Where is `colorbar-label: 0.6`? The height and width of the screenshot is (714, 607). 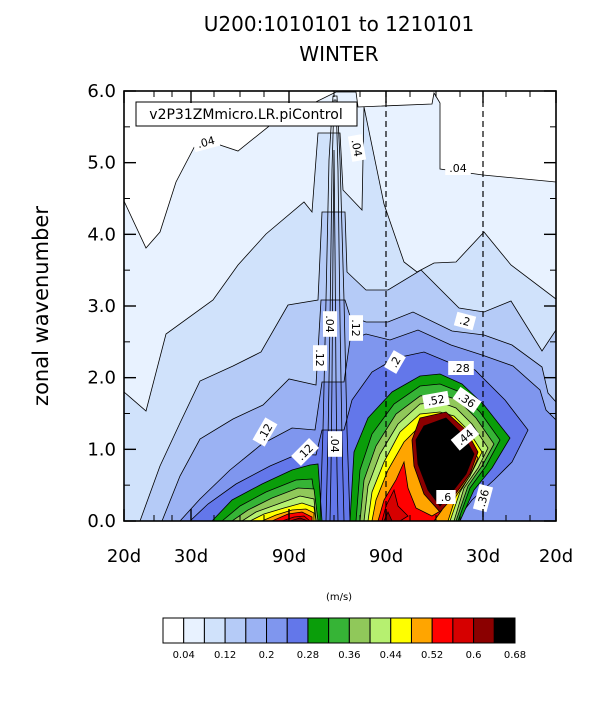 colorbar-label: 0.6 is located at coordinates (474, 655).